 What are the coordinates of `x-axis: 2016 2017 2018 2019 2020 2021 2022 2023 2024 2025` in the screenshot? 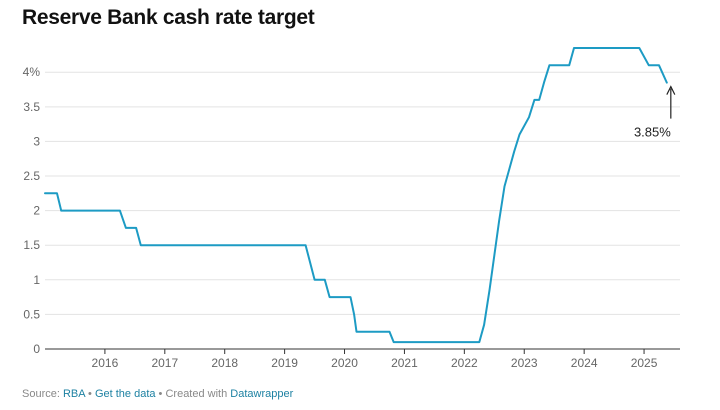 It's located at (375, 359).